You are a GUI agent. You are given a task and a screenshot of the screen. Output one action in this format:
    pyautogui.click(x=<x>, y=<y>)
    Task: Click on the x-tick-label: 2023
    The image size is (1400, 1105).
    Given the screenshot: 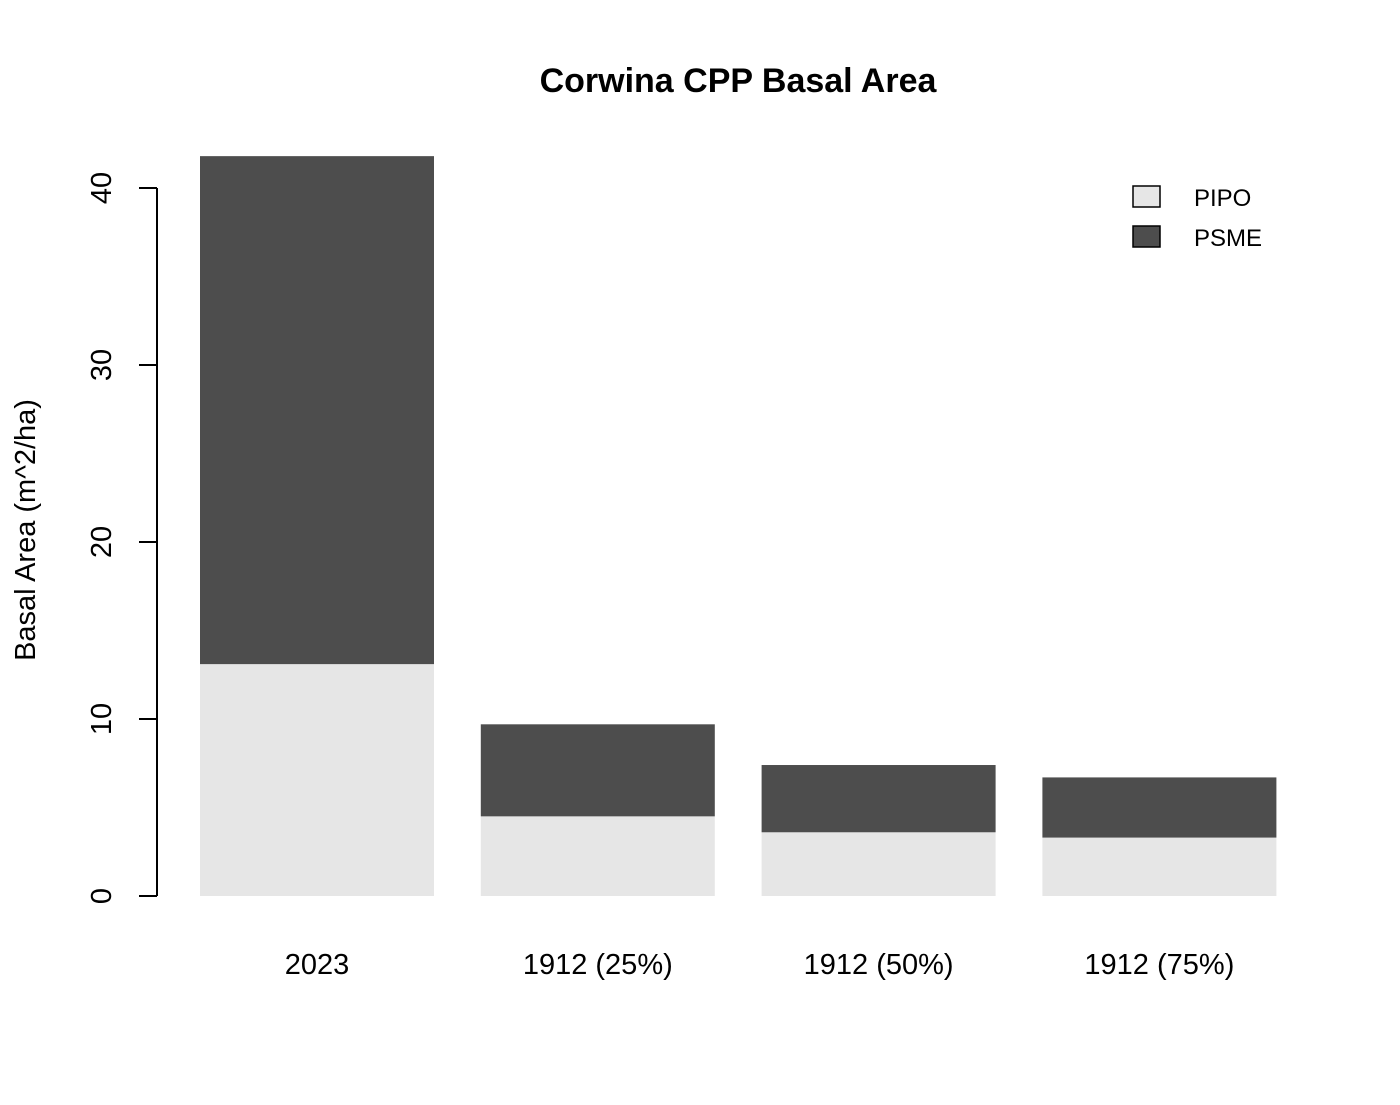 What is the action you would take?
    pyautogui.click(x=317, y=965)
    